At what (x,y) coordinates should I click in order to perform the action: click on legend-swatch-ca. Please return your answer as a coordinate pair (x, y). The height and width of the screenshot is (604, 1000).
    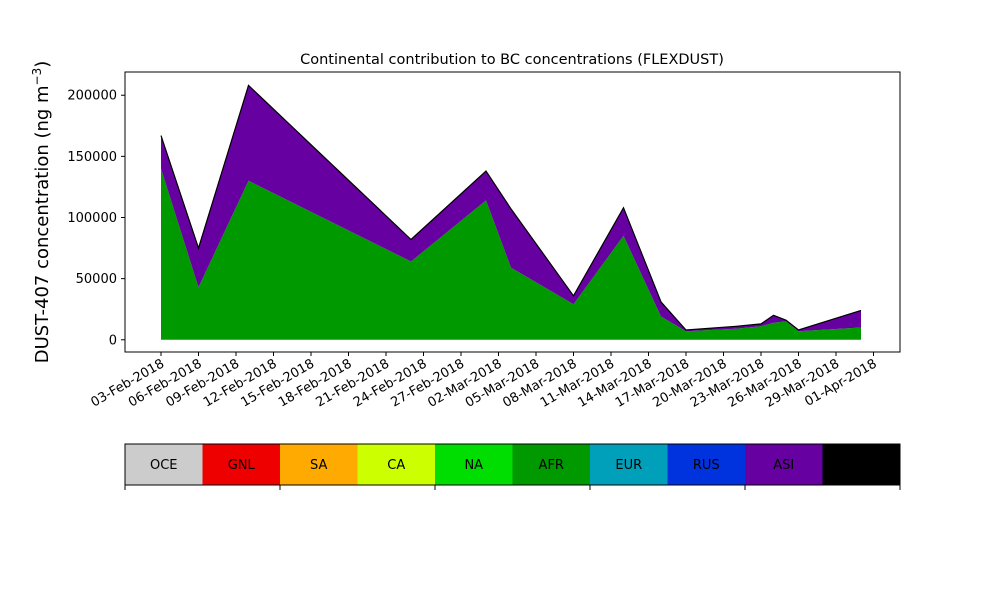
    Looking at the image, I should click on (396, 464).